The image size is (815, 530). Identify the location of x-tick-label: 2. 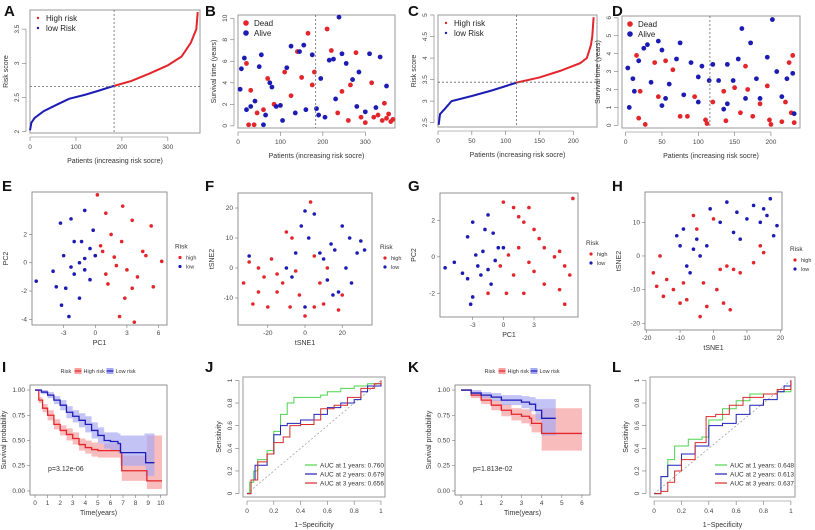
(60, 503).